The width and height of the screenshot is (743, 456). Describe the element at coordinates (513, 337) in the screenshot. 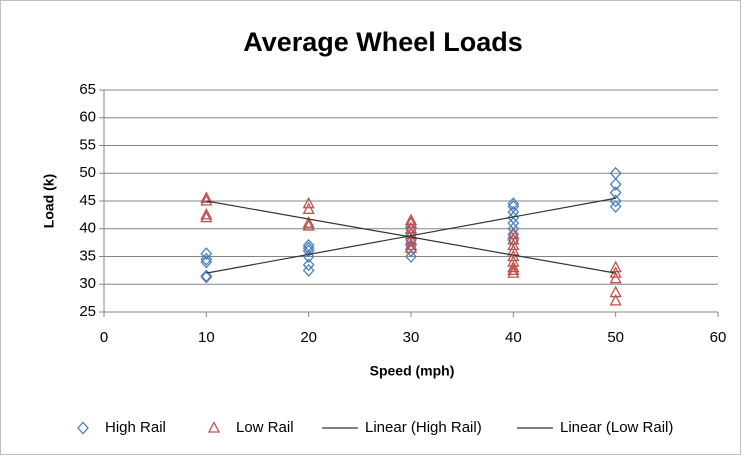

I see `x-tick-label: 40` at that location.